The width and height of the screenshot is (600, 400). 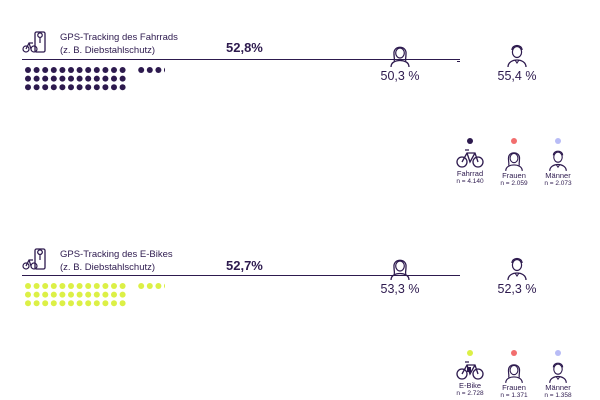 What do you see at coordinates (517, 76) in the screenshot?
I see `men-percentage: 55,4 %` at bounding box center [517, 76].